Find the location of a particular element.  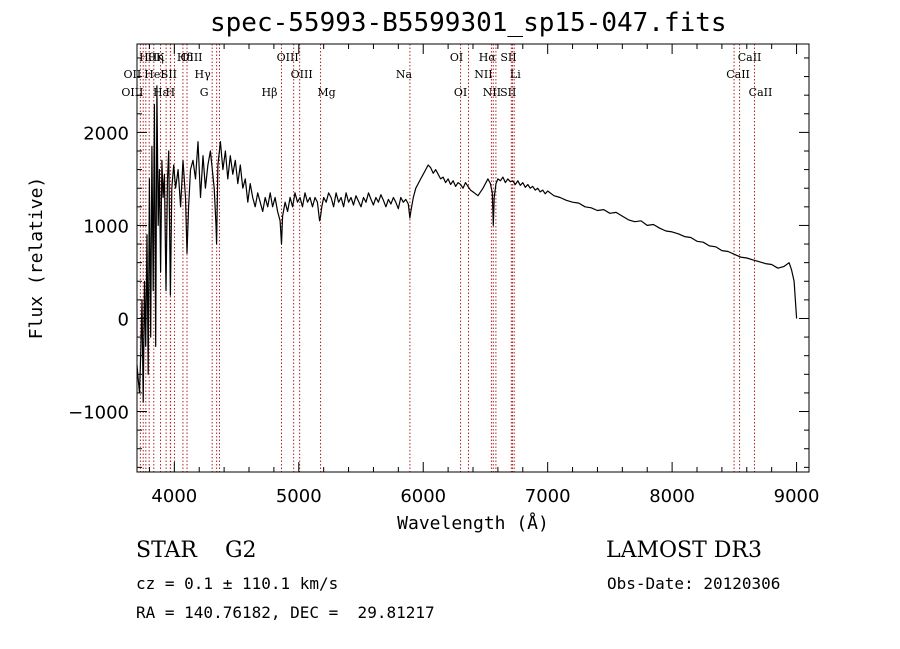

line-label: Na is located at coordinates (404, 74).